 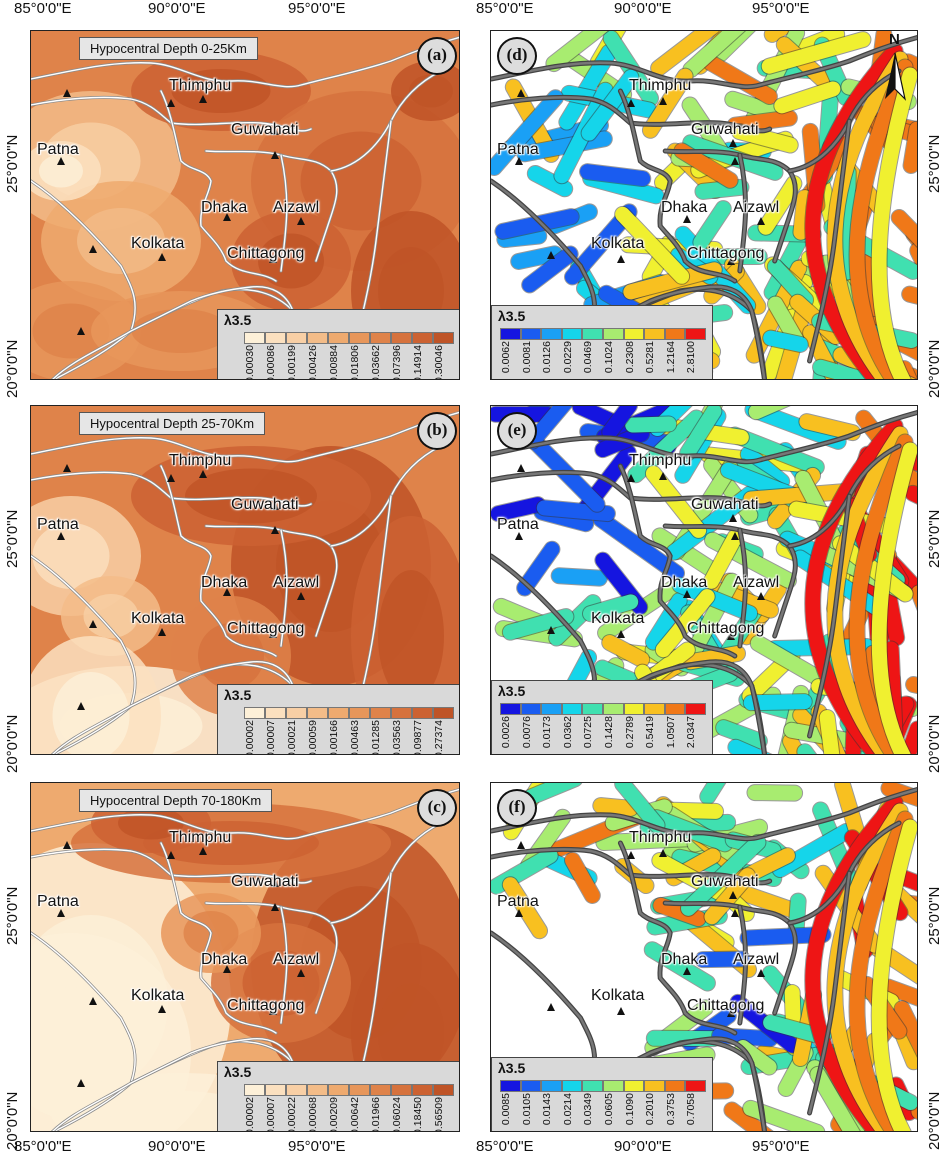 I want to click on panel-letter-badge: (a), so click(x=437, y=56).